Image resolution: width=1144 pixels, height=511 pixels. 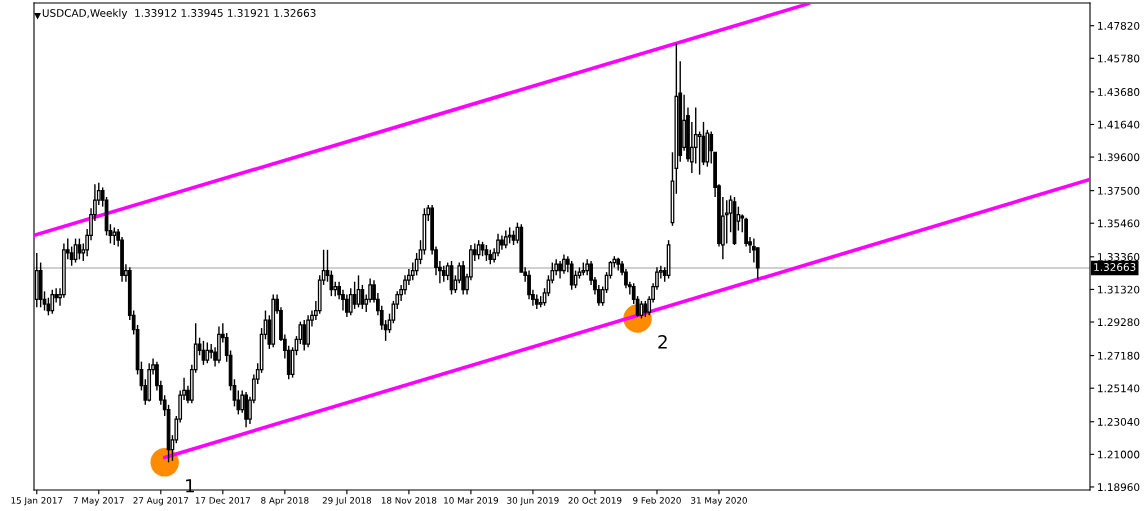 What do you see at coordinates (471, 500) in the screenshot?
I see `x-tick-label: 10 Mar 2019` at bounding box center [471, 500].